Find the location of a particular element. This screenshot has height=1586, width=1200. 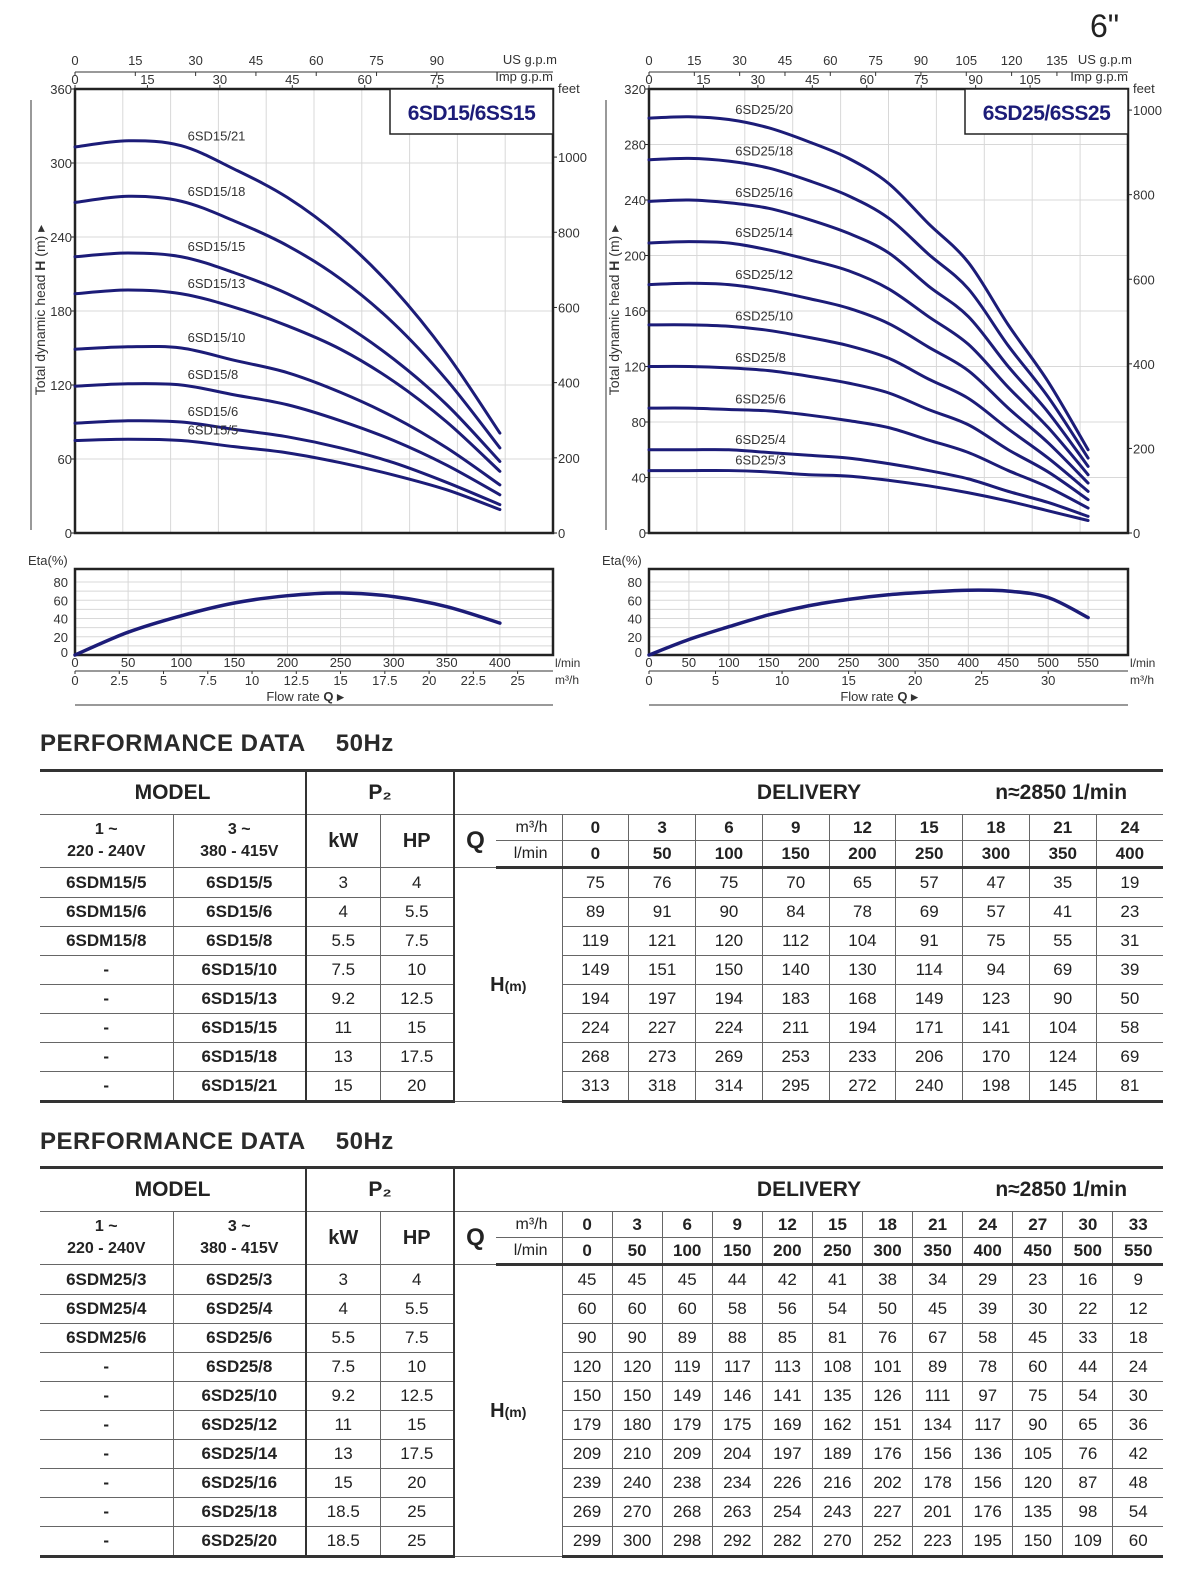

three-phase-model: 6SD15/13 is located at coordinates (240, 999).